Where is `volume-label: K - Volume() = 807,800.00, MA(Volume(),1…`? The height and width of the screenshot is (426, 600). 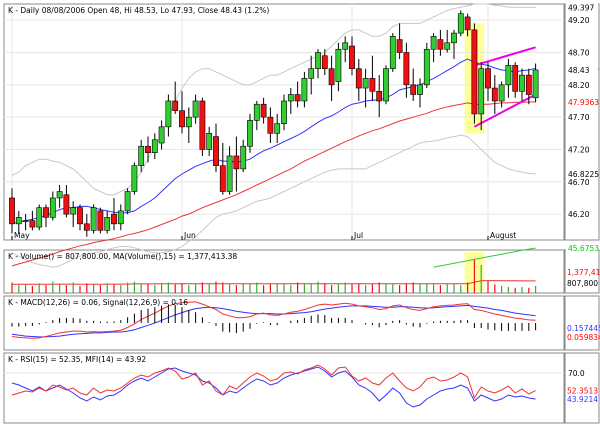
volume-label: K - Volume() = 807,800.00, MA(Volume(),1… is located at coordinates (122, 256).